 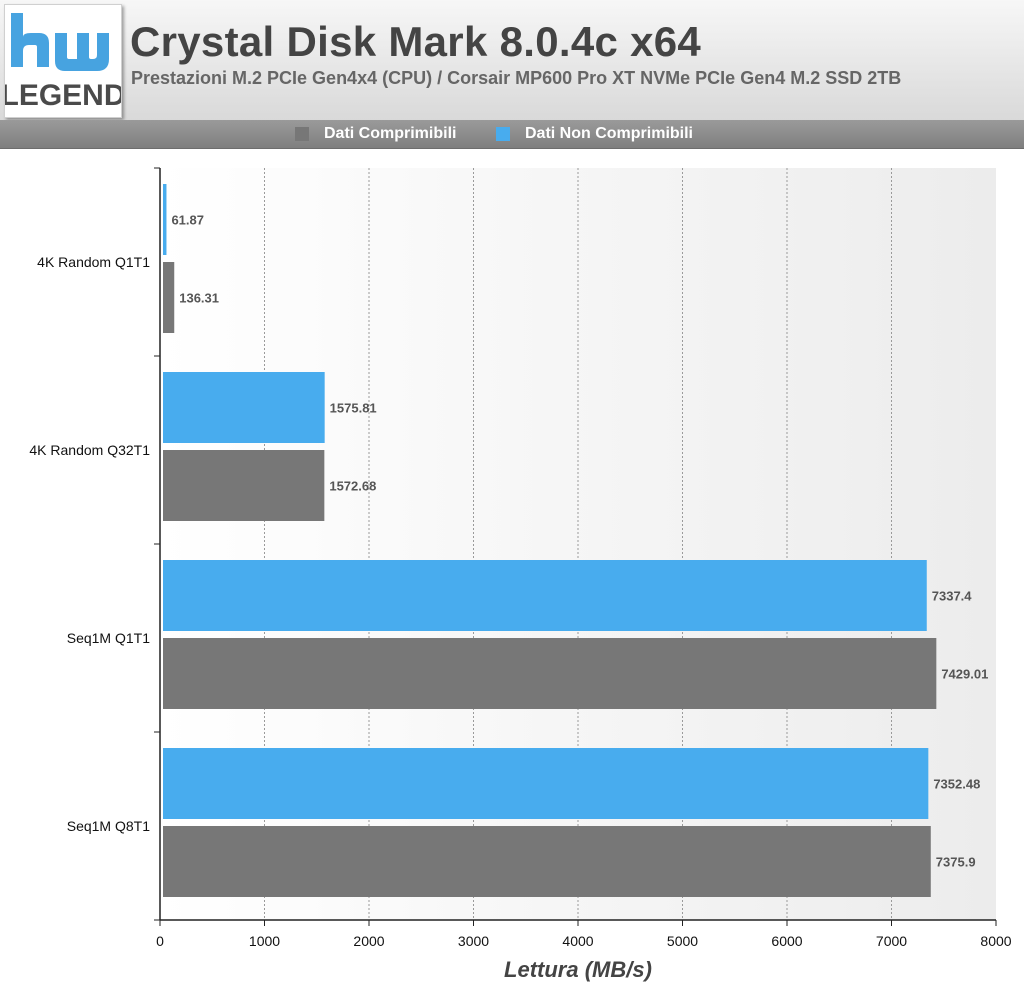 What do you see at coordinates (786, 941) in the screenshot?
I see `x-tick-label: 6000` at bounding box center [786, 941].